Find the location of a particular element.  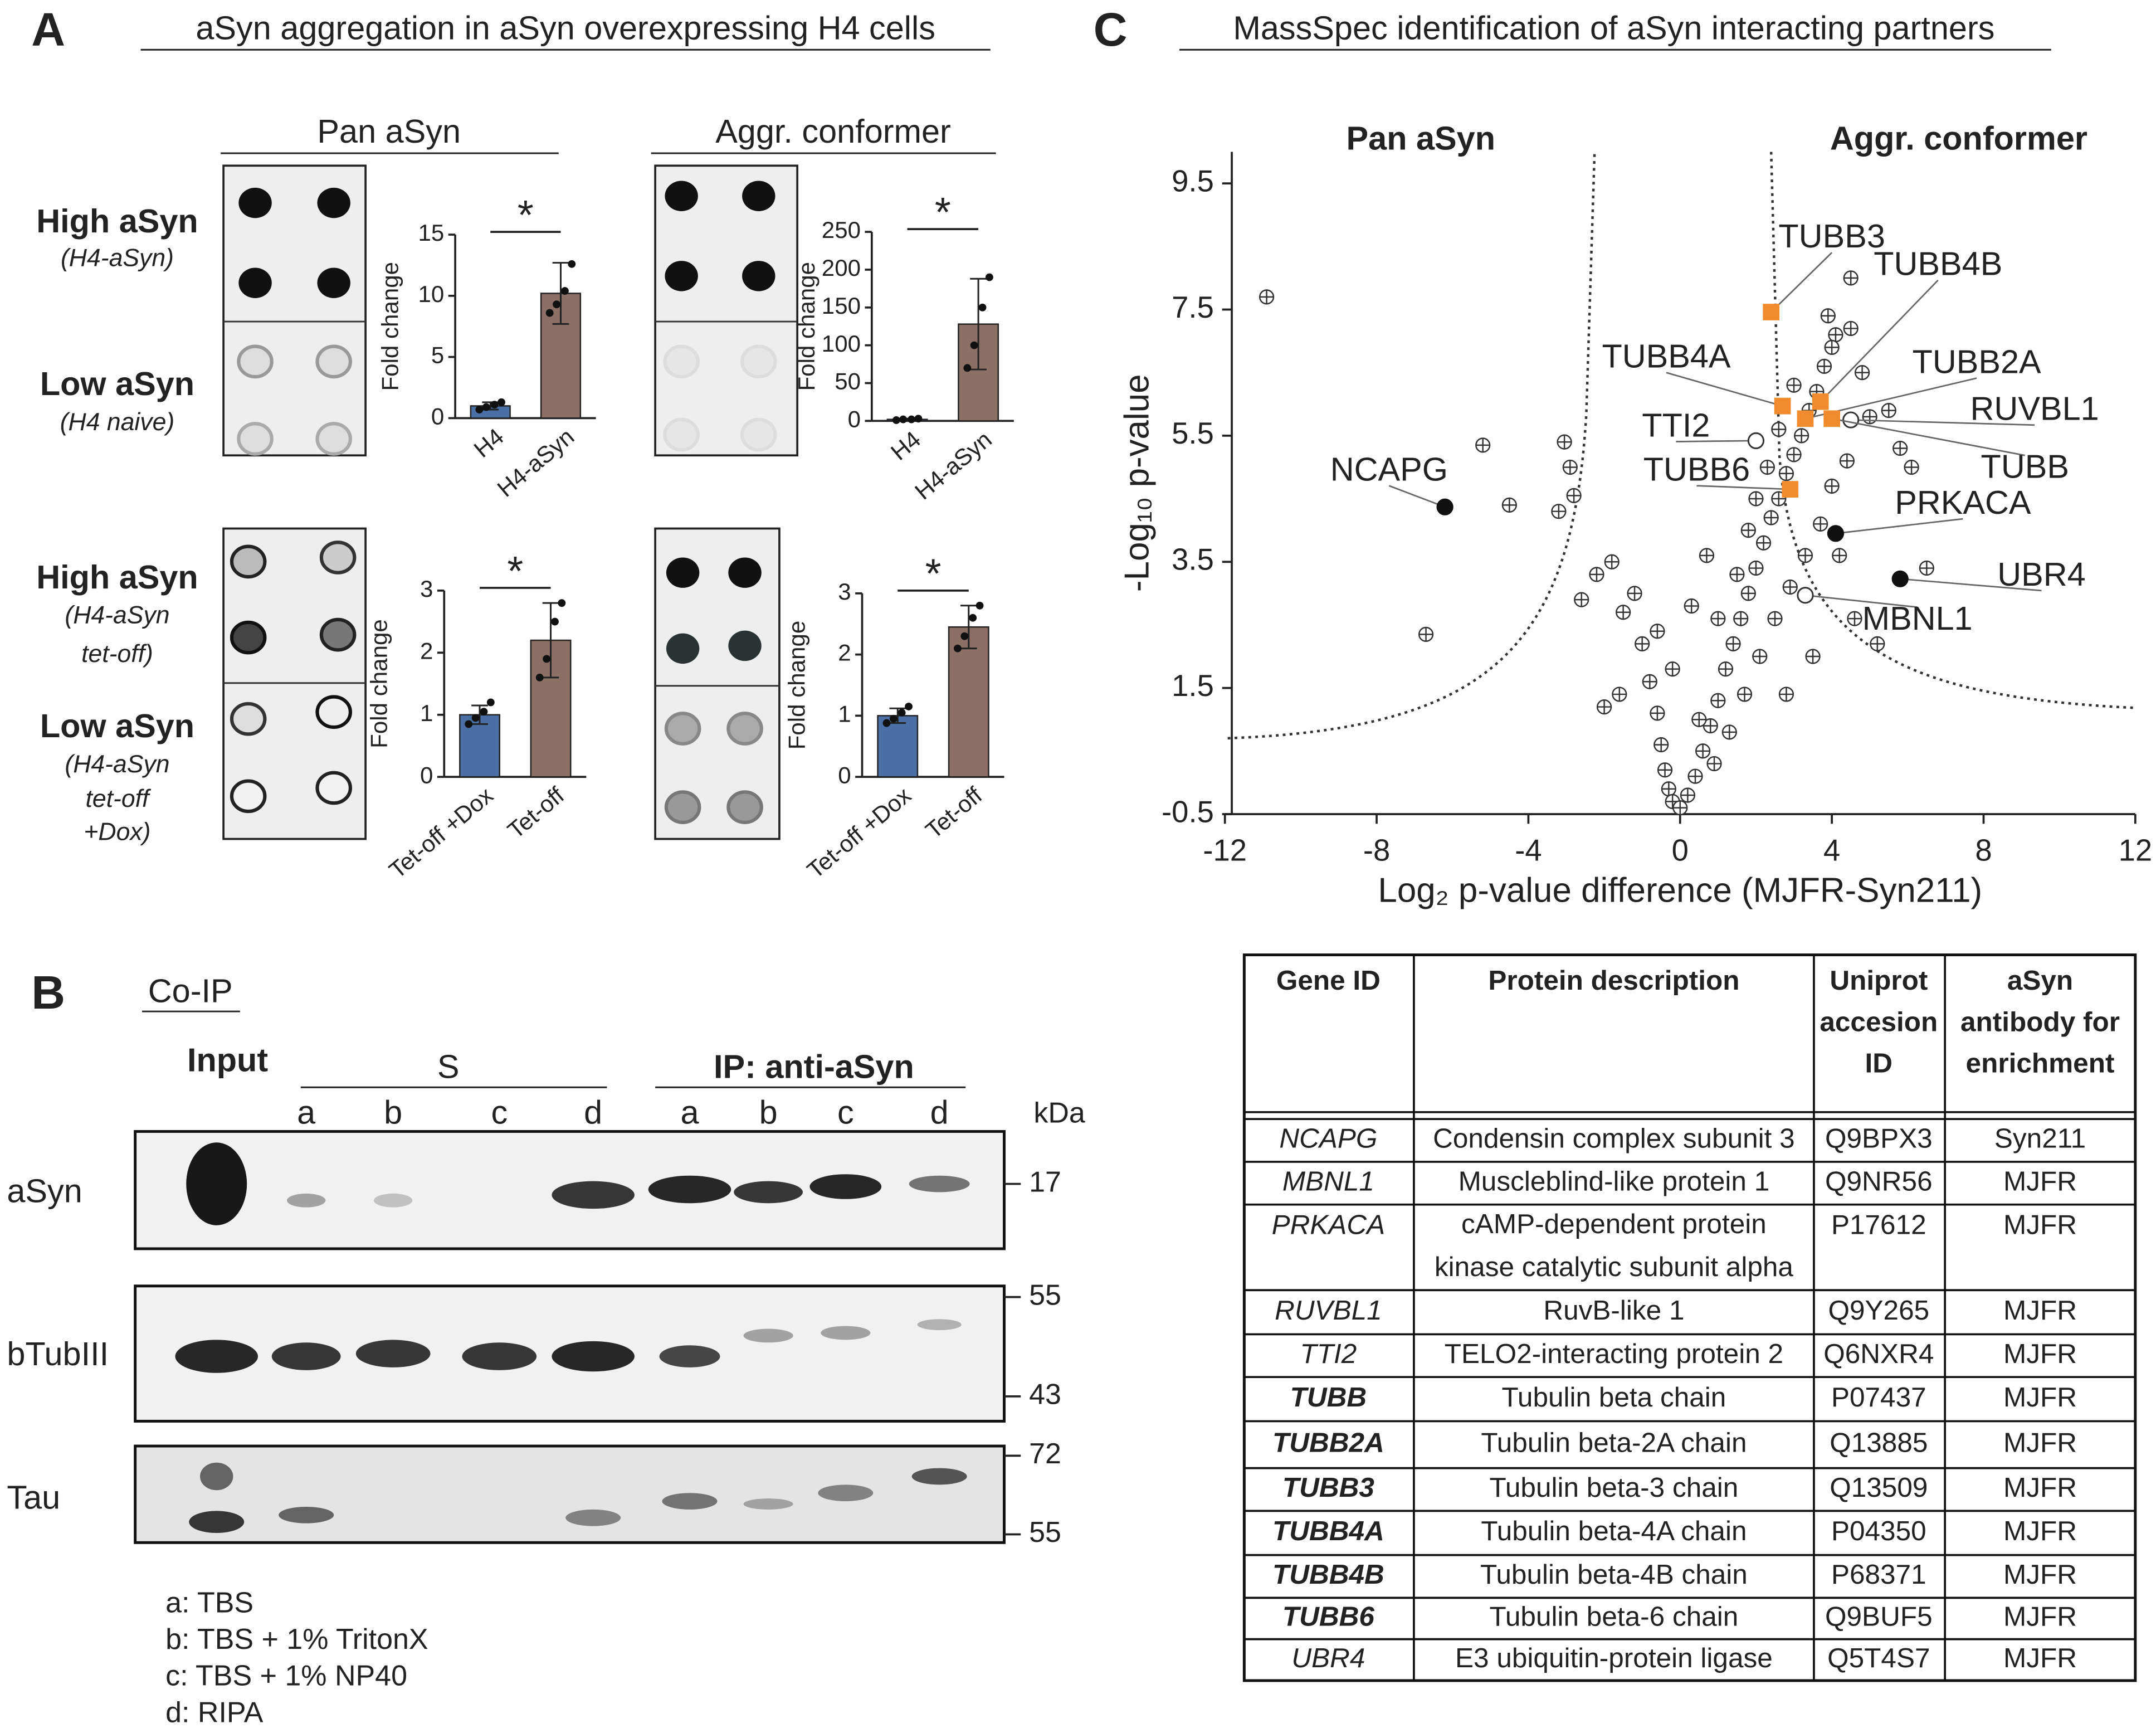

x-tick-label: 0 is located at coordinates (1680, 851).